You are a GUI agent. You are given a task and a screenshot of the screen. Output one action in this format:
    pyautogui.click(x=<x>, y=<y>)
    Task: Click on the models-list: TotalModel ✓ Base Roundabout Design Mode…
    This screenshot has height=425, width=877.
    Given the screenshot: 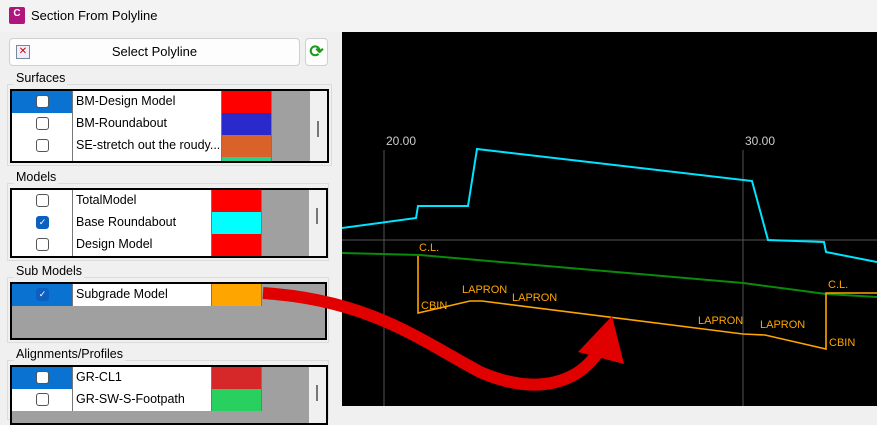 What is the action you would take?
    pyautogui.click(x=169, y=223)
    